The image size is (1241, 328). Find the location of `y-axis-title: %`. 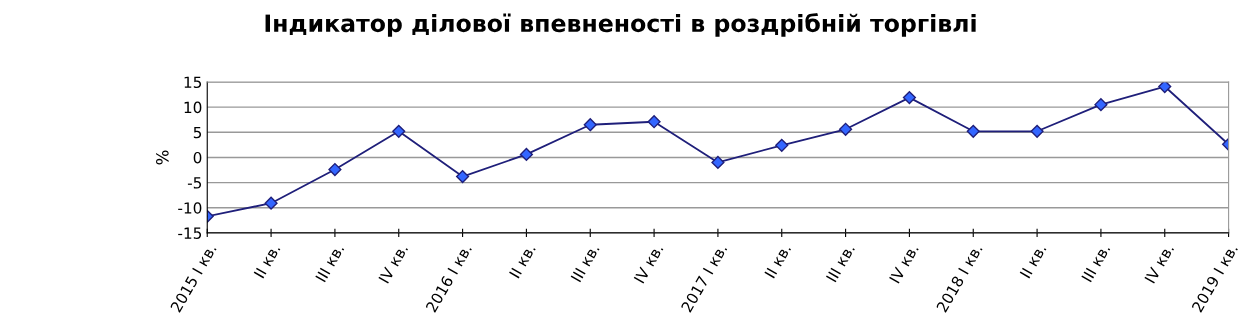

y-axis-title: % is located at coordinates (162, 157).